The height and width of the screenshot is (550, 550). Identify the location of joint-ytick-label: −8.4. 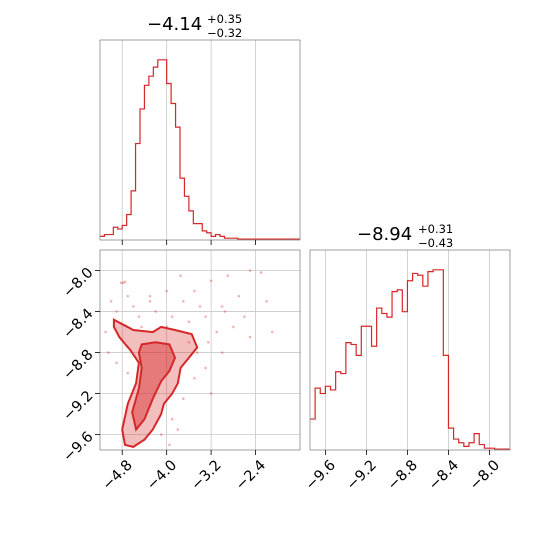
(78, 324).